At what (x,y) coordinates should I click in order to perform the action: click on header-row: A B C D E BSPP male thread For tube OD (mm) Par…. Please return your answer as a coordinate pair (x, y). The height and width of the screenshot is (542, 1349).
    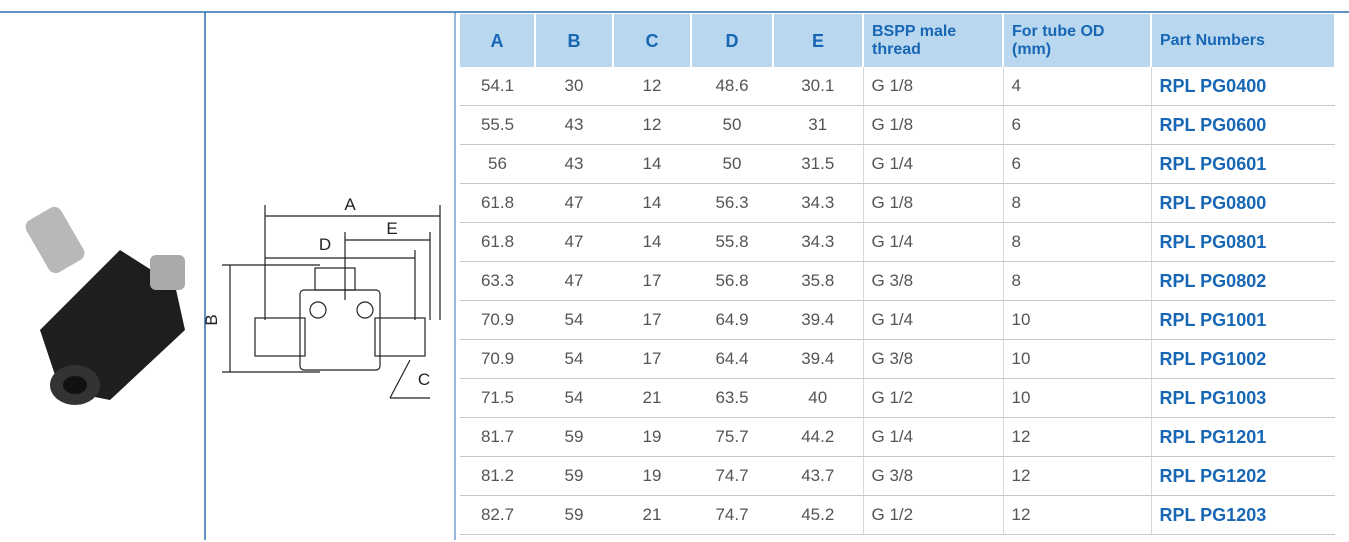
    Looking at the image, I should click on (898, 40).